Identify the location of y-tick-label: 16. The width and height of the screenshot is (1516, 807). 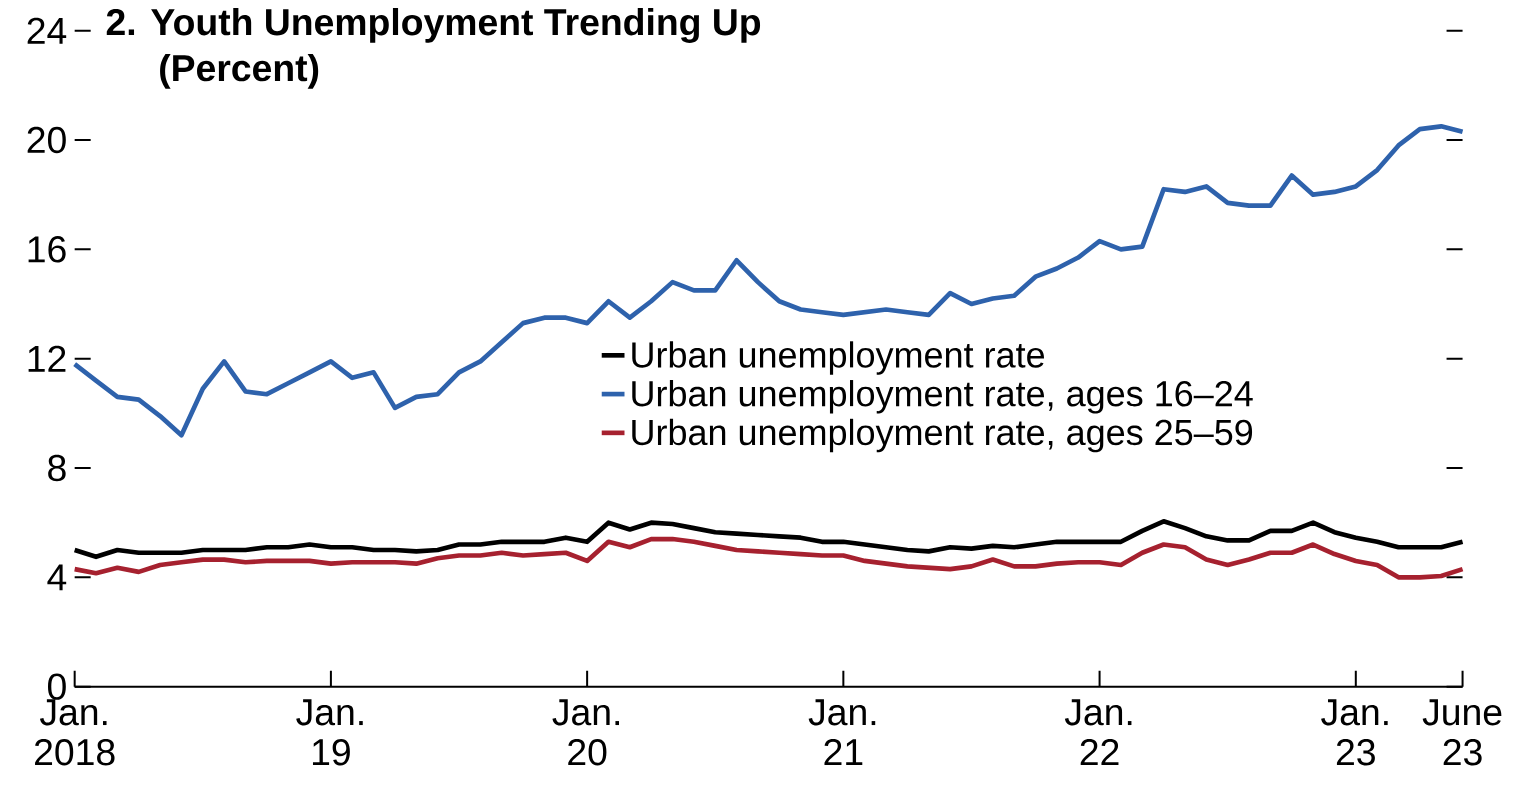
(47, 249).